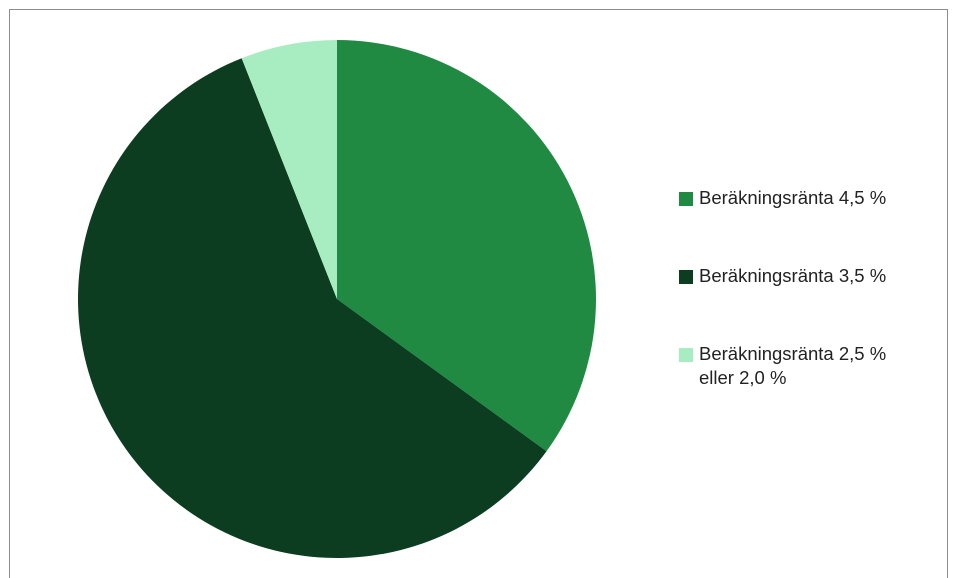 Image resolution: width=957 pixels, height=578 pixels. Describe the element at coordinates (793, 353) in the screenshot. I see `legend-label-2-5-line1: Beräkningsränta 2,5 %` at that location.